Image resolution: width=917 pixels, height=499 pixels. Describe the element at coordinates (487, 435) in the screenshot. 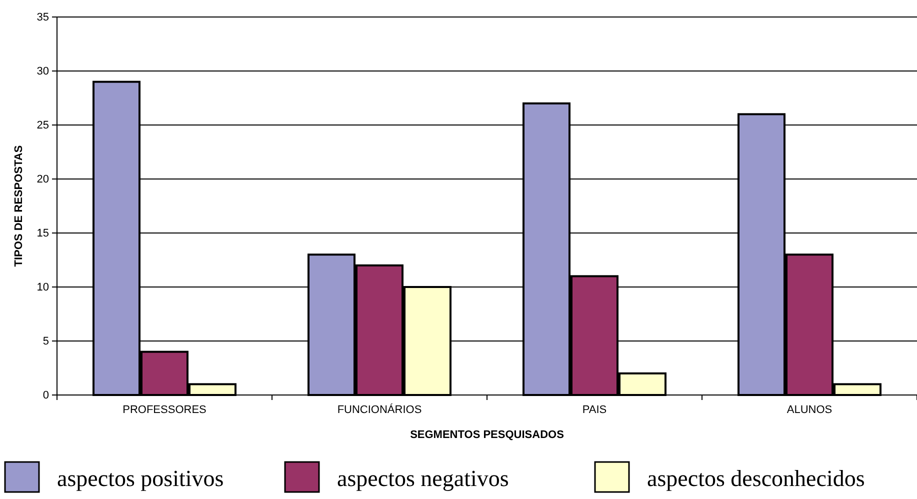

I see `x-axis-title: SEGMENTOS PESQUISADOS` at that location.